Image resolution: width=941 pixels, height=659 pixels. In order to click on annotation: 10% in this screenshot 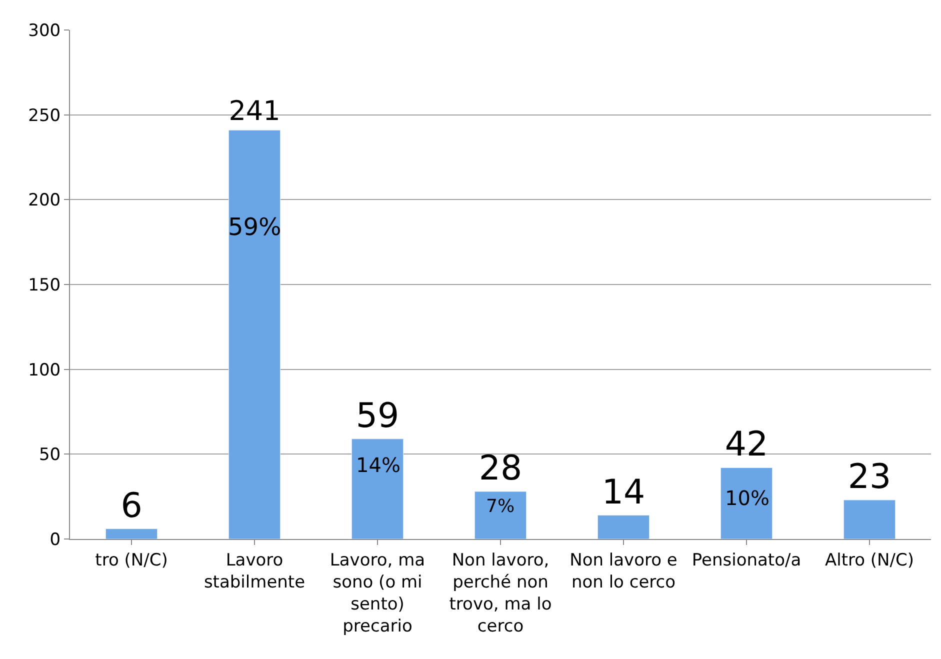, I will do `click(747, 498)`.